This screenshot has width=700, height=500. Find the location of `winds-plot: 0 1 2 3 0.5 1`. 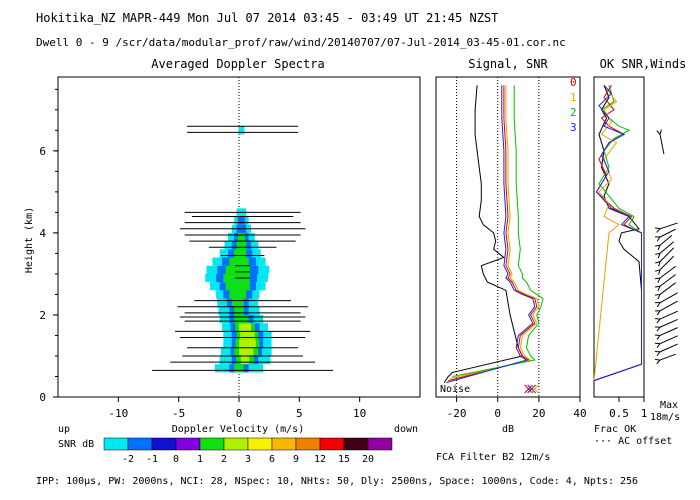

winds-plot: 0 1 2 3 0.5 1 is located at coordinates (624, 248).